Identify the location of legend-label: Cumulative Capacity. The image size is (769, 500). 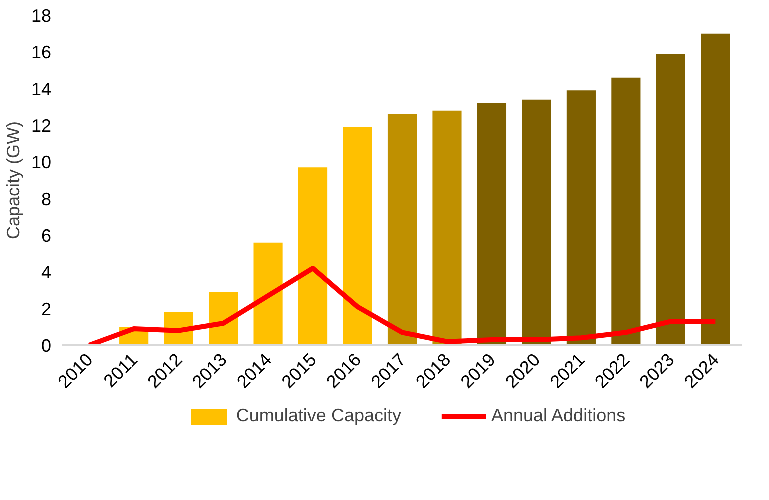
(319, 416).